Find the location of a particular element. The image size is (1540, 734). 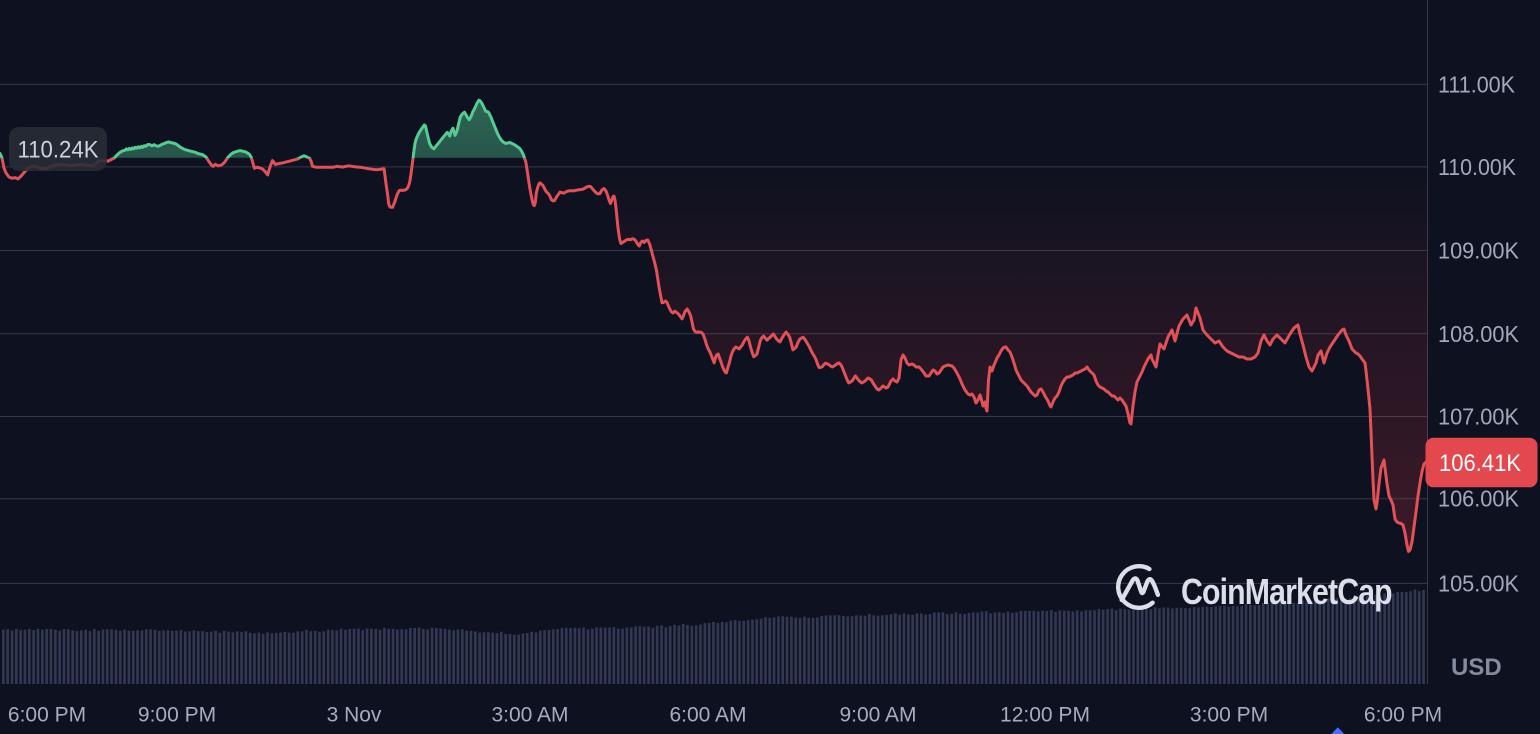

svg-text: 109.00K is located at coordinates (1479, 251).